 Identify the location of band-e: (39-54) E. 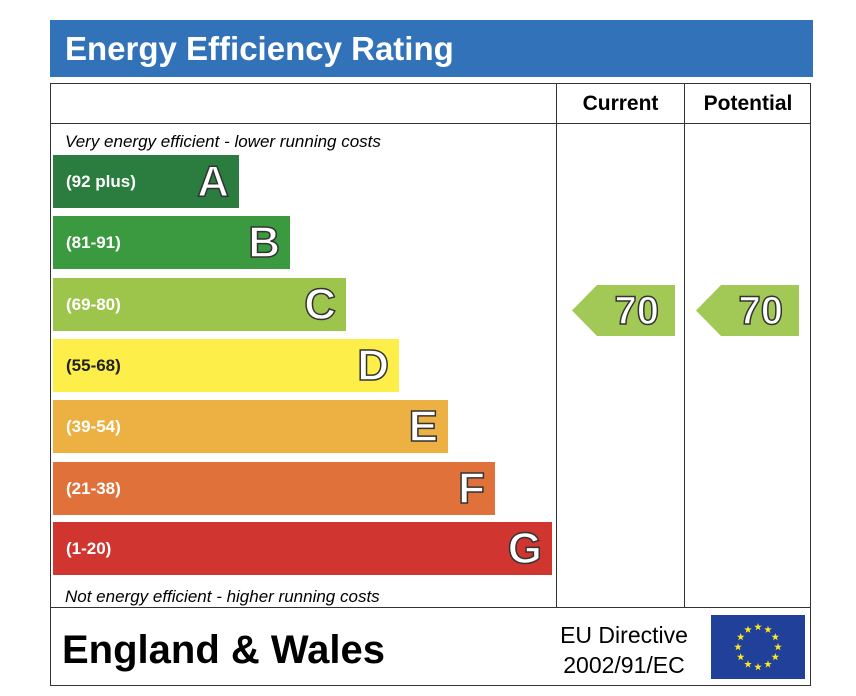
(250, 426).